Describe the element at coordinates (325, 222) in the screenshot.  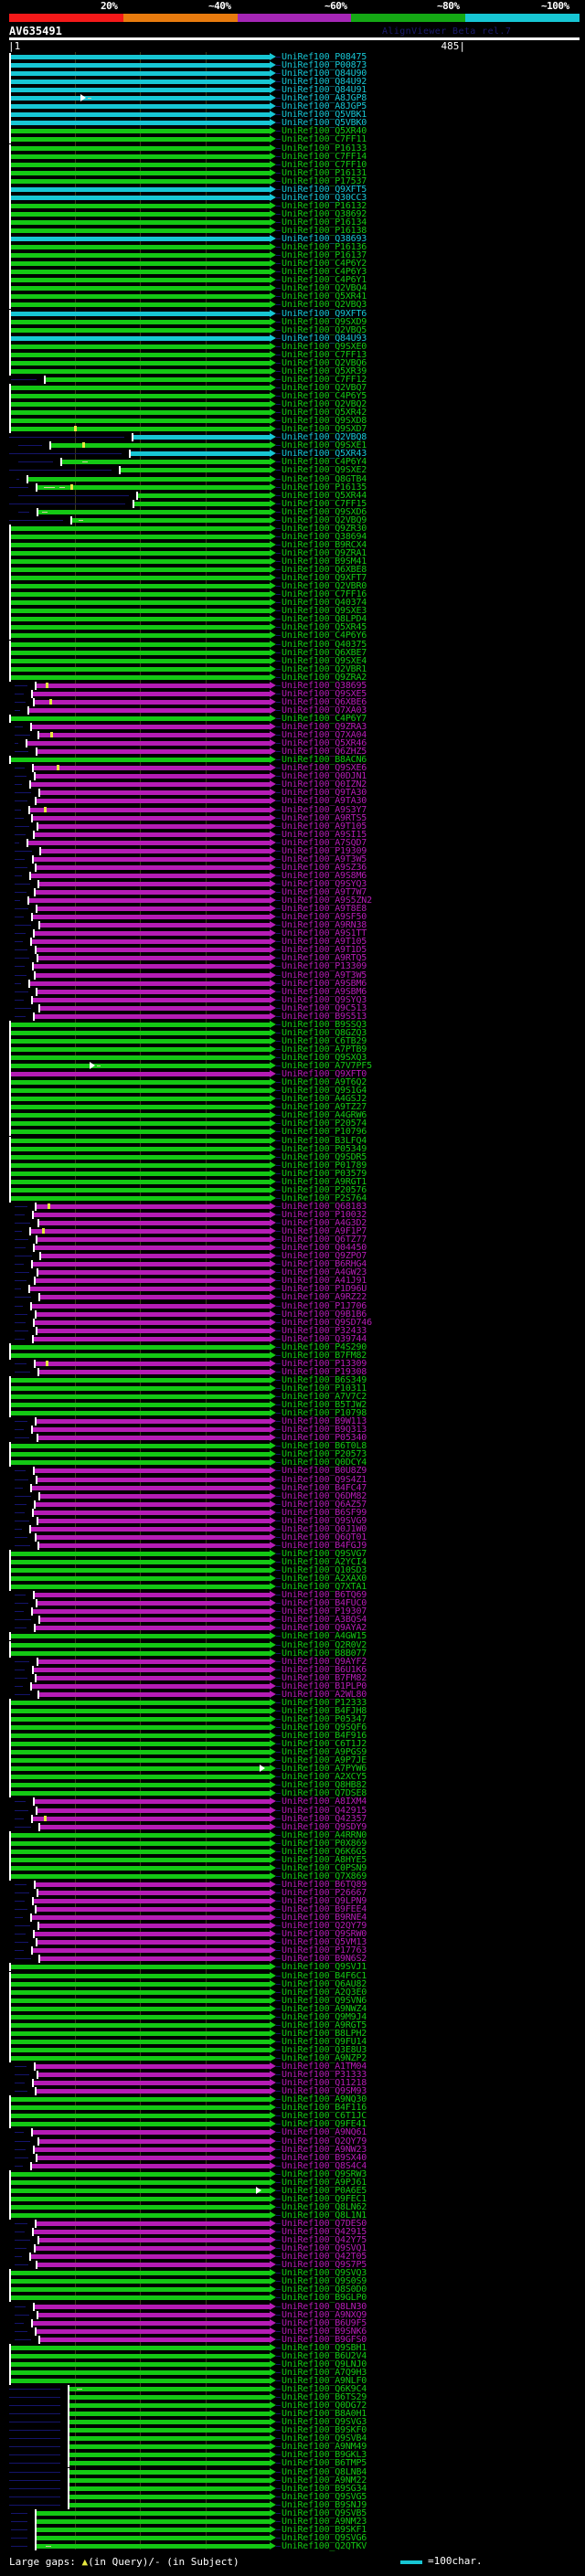
I see `hit-label: UniRef100_P16134` at that location.